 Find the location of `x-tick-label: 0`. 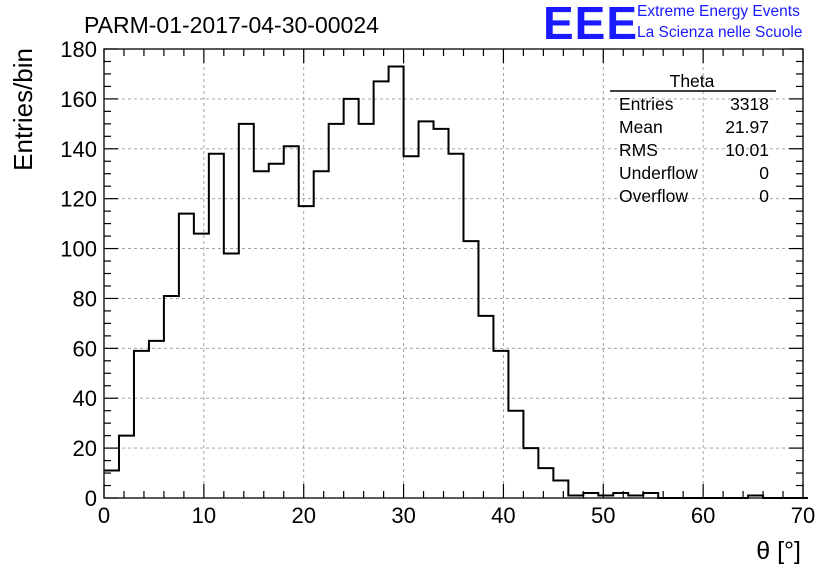

x-tick-label: 0 is located at coordinates (104, 515).